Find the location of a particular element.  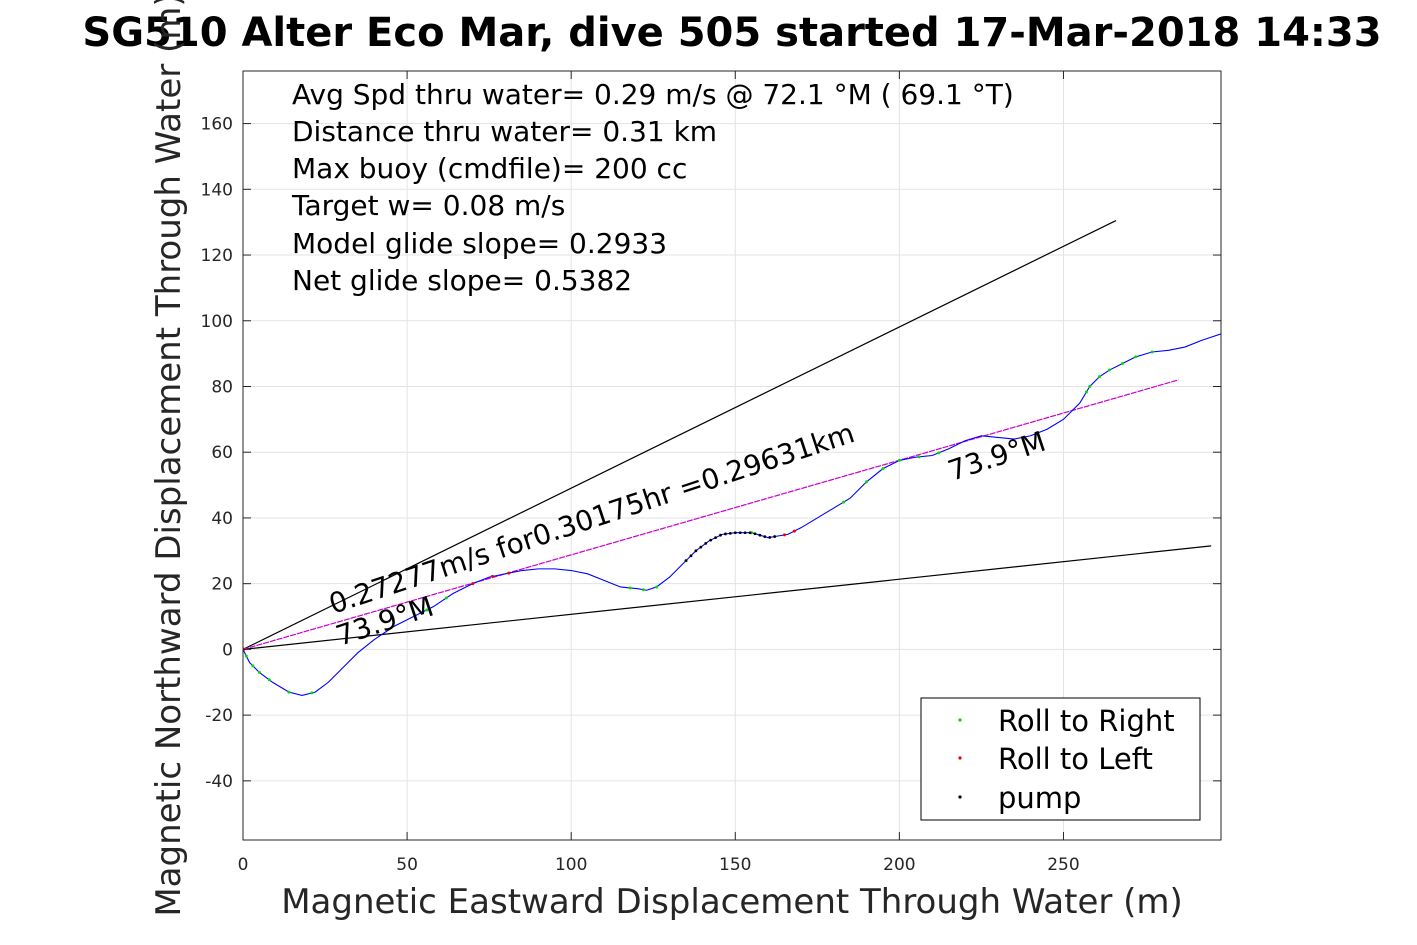

y-tick-label: 100 is located at coordinates (217, 322).